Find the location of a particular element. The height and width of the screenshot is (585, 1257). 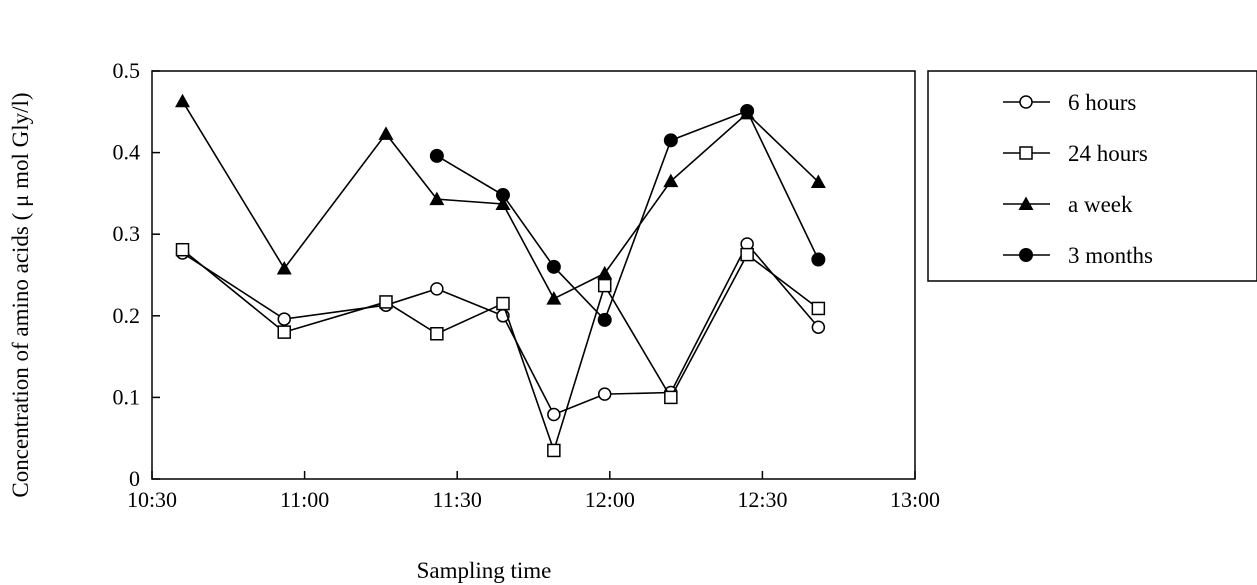

legend-entry: 3 months is located at coordinates (1078, 255).